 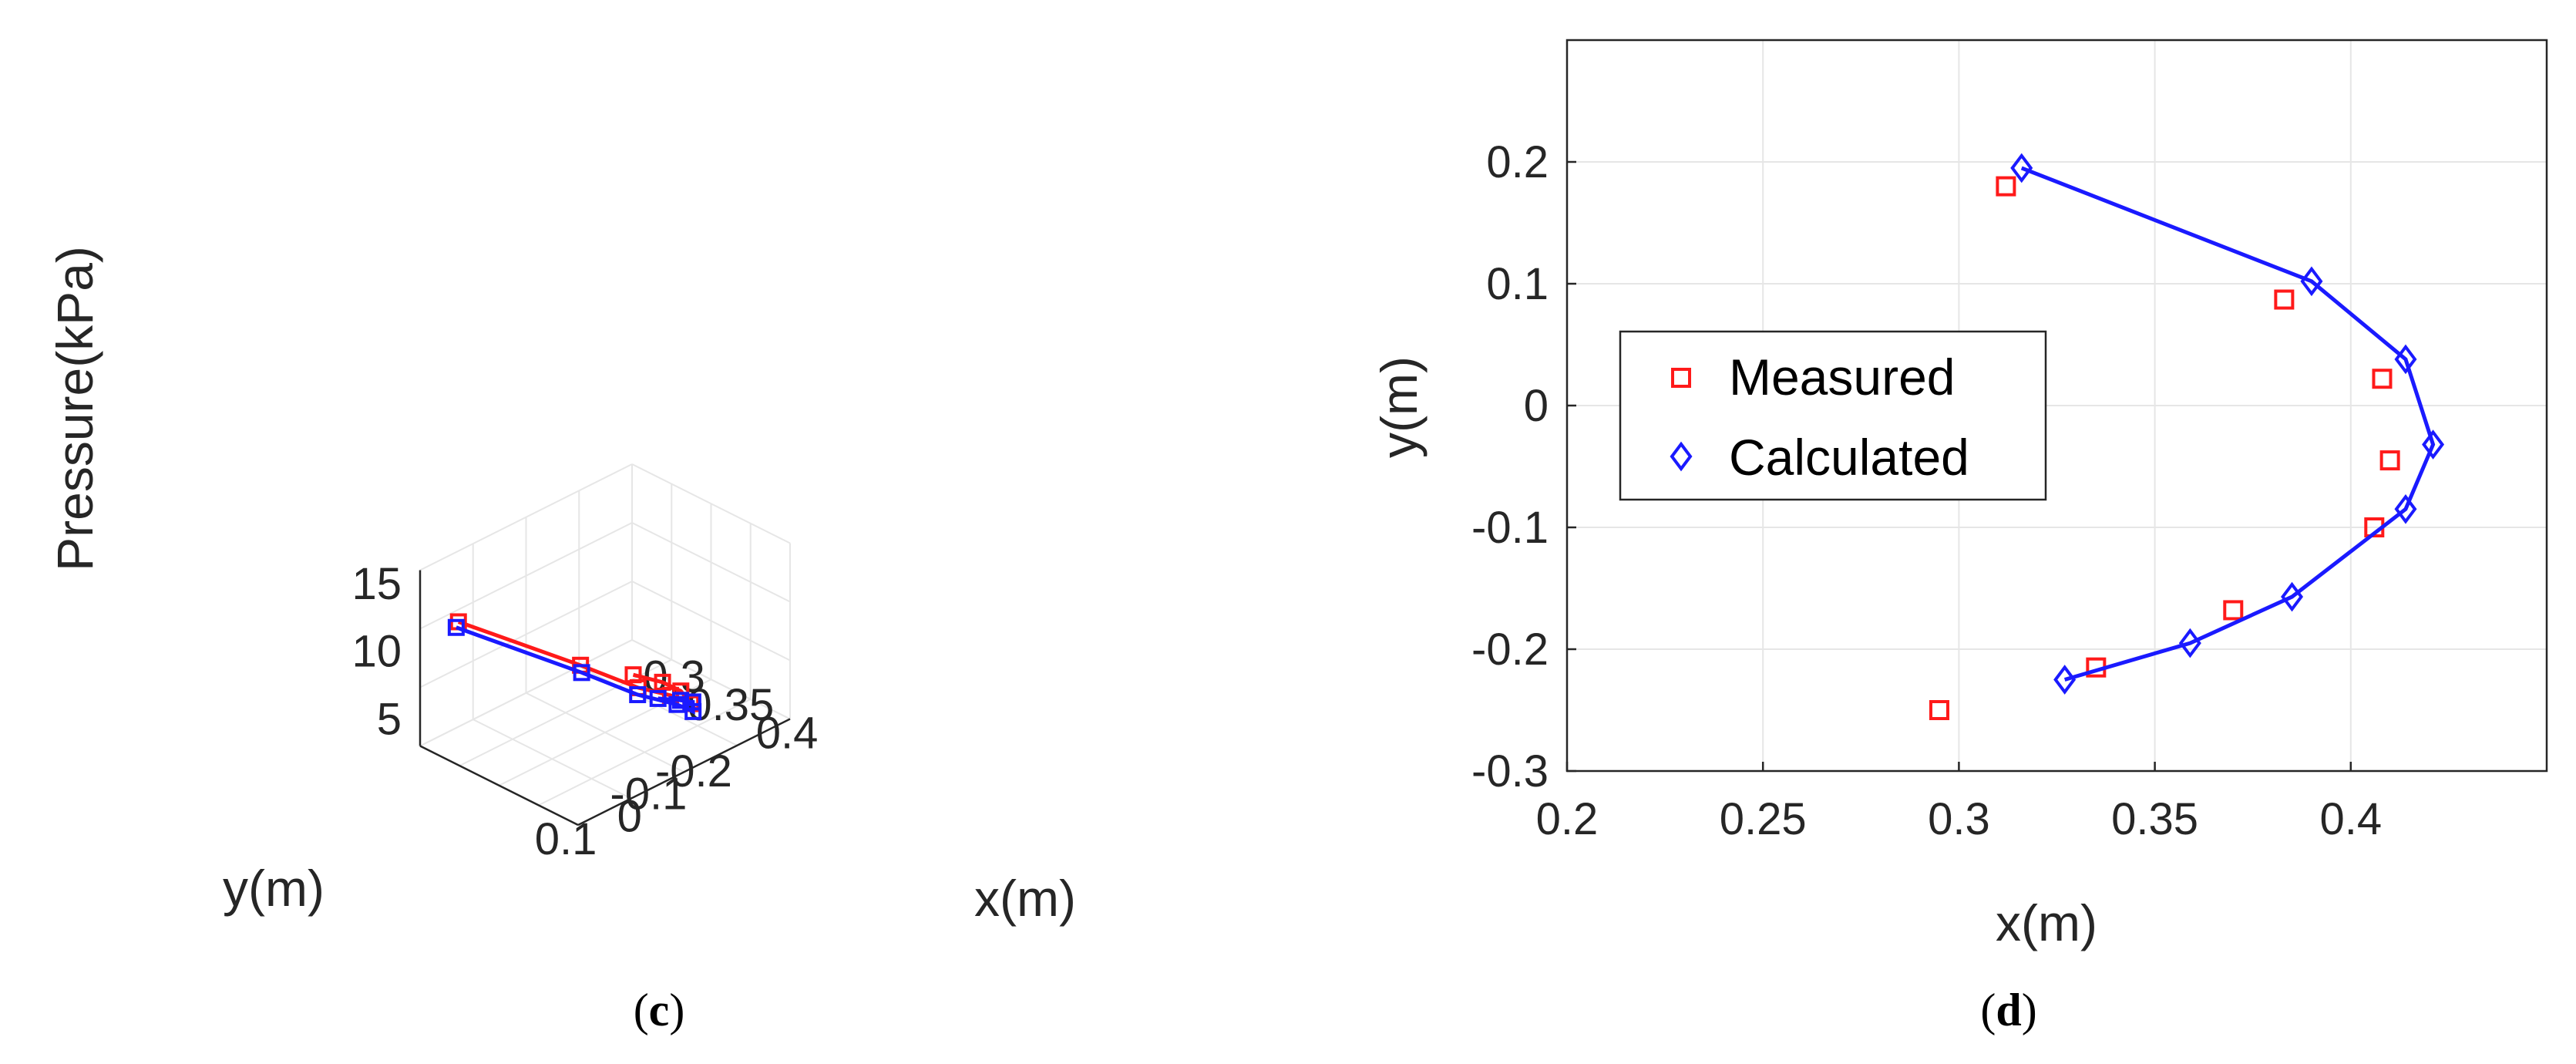 I want to click on panel-c-caption: (c), so click(x=659, y=1010).